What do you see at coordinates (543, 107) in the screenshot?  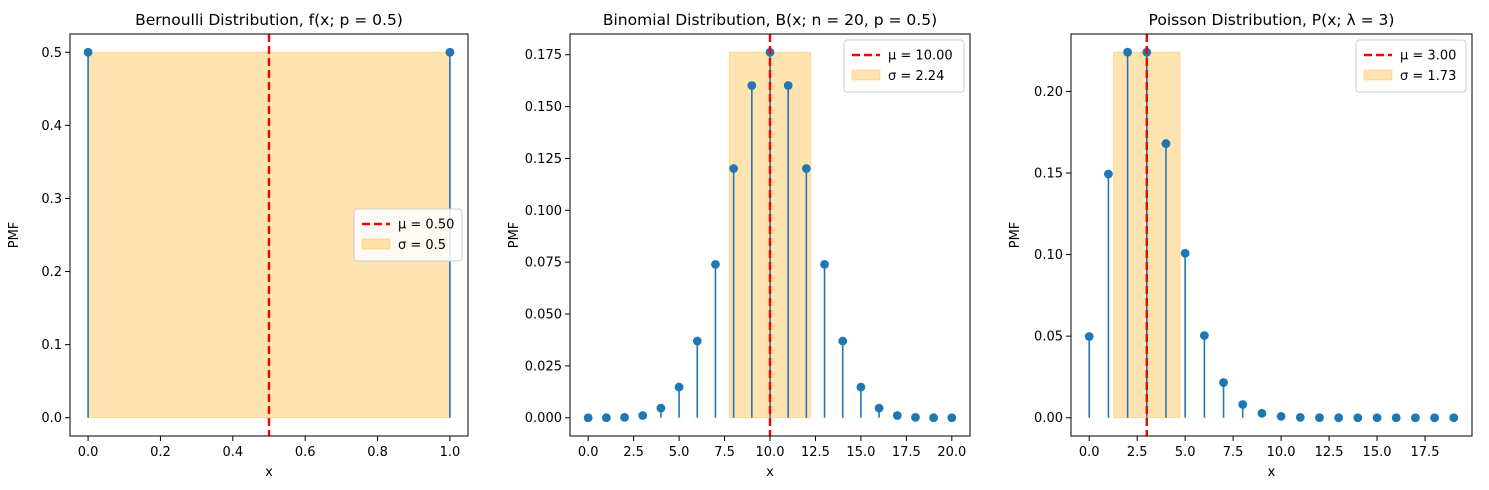 I see `binomial-y-tick-label: 0.150` at bounding box center [543, 107].